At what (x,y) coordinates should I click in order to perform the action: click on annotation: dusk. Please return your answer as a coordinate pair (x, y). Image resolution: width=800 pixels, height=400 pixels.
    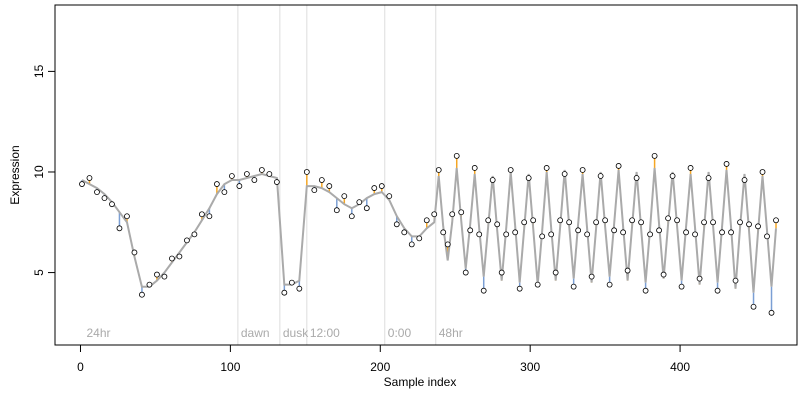
    Looking at the image, I should click on (296, 333).